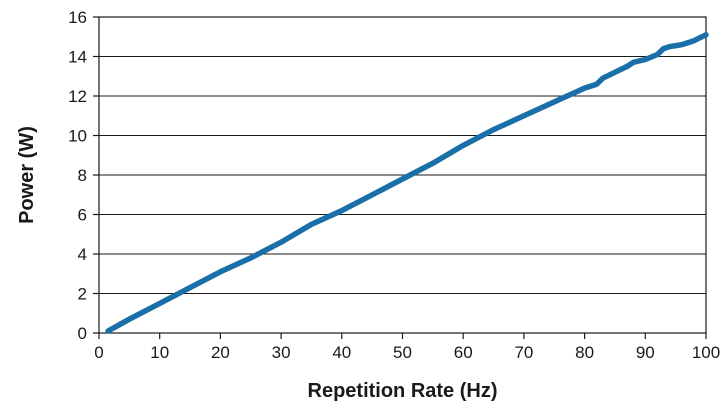 The height and width of the screenshot is (413, 727). Describe the element at coordinates (82, 254) in the screenshot. I see `y-tick-label-4: 4` at that location.